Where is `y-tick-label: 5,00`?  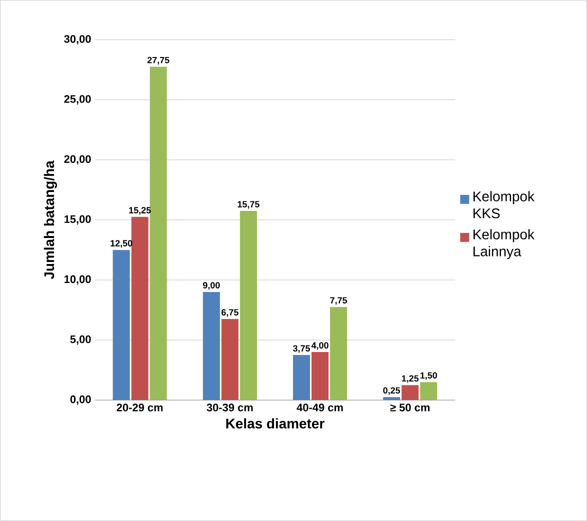
y-tick-label: 5,00 is located at coordinates (80, 340).